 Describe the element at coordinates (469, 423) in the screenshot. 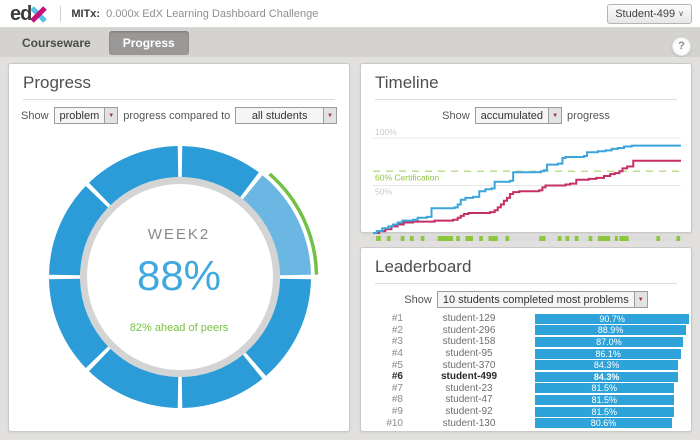

I see `leaderboard-student-name: student-130` at that location.